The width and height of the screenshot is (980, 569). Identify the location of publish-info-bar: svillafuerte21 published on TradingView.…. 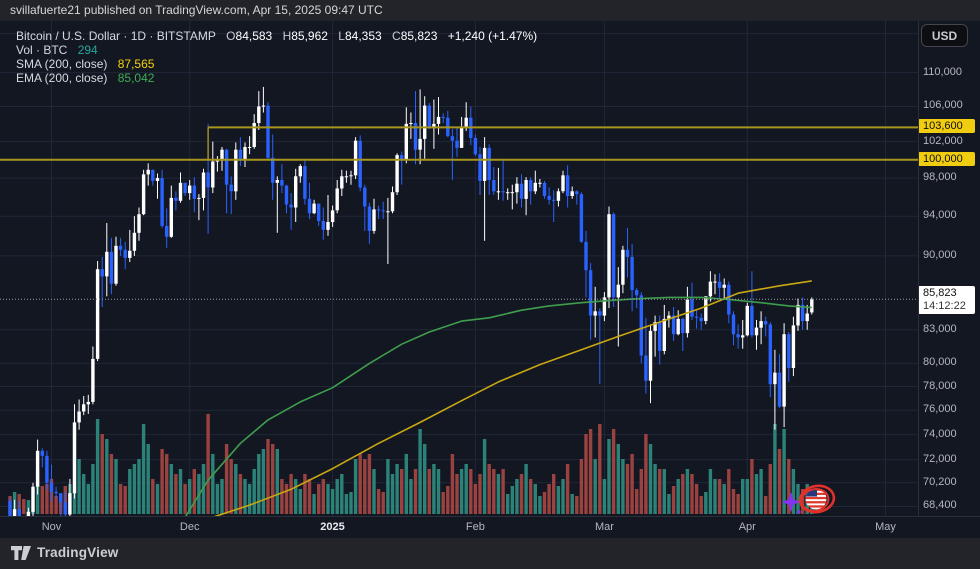
(490, 10).